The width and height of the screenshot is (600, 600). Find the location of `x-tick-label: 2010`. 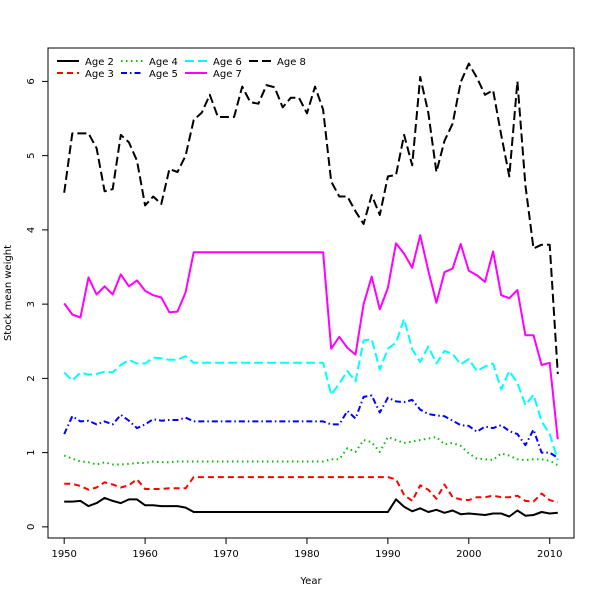

x-tick-label: 2010 is located at coordinates (549, 554).